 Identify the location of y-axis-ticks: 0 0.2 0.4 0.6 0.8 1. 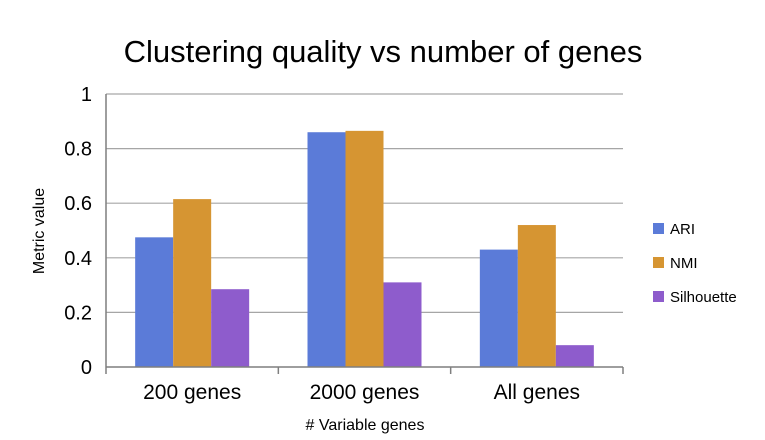
(78, 231).